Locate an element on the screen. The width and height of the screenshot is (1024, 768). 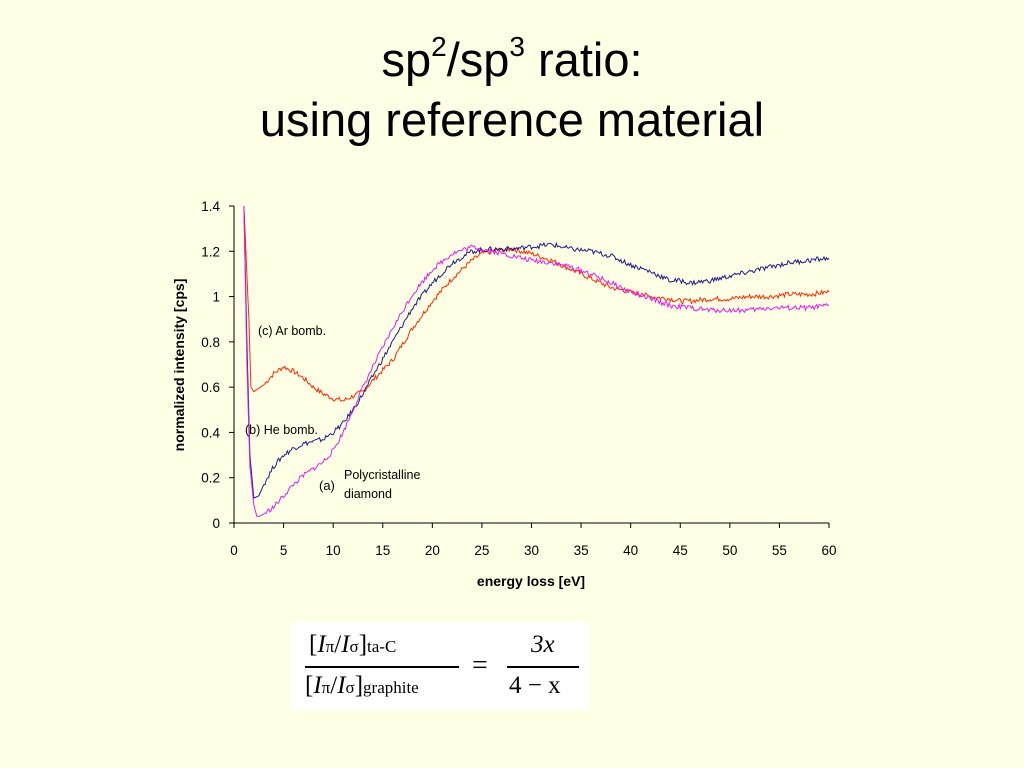
formula-lhs-fraction-bar is located at coordinates (382, 667).